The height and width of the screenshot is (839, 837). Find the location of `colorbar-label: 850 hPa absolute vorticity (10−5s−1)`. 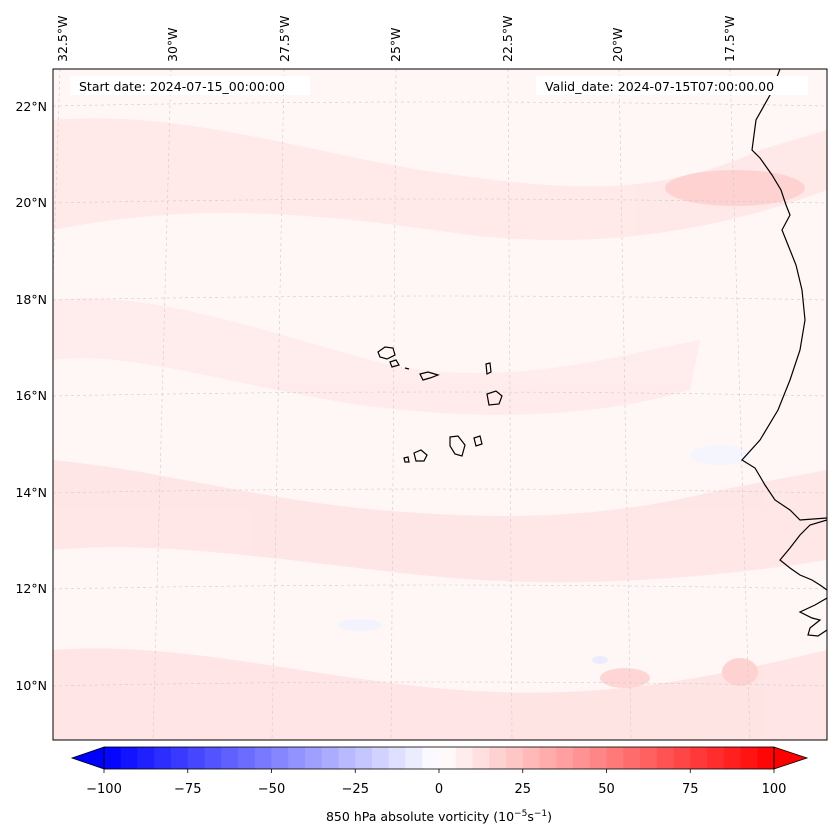

colorbar-label: 850 hPa absolute vorticity (10−5s−1) is located at coordinates (439, 816).